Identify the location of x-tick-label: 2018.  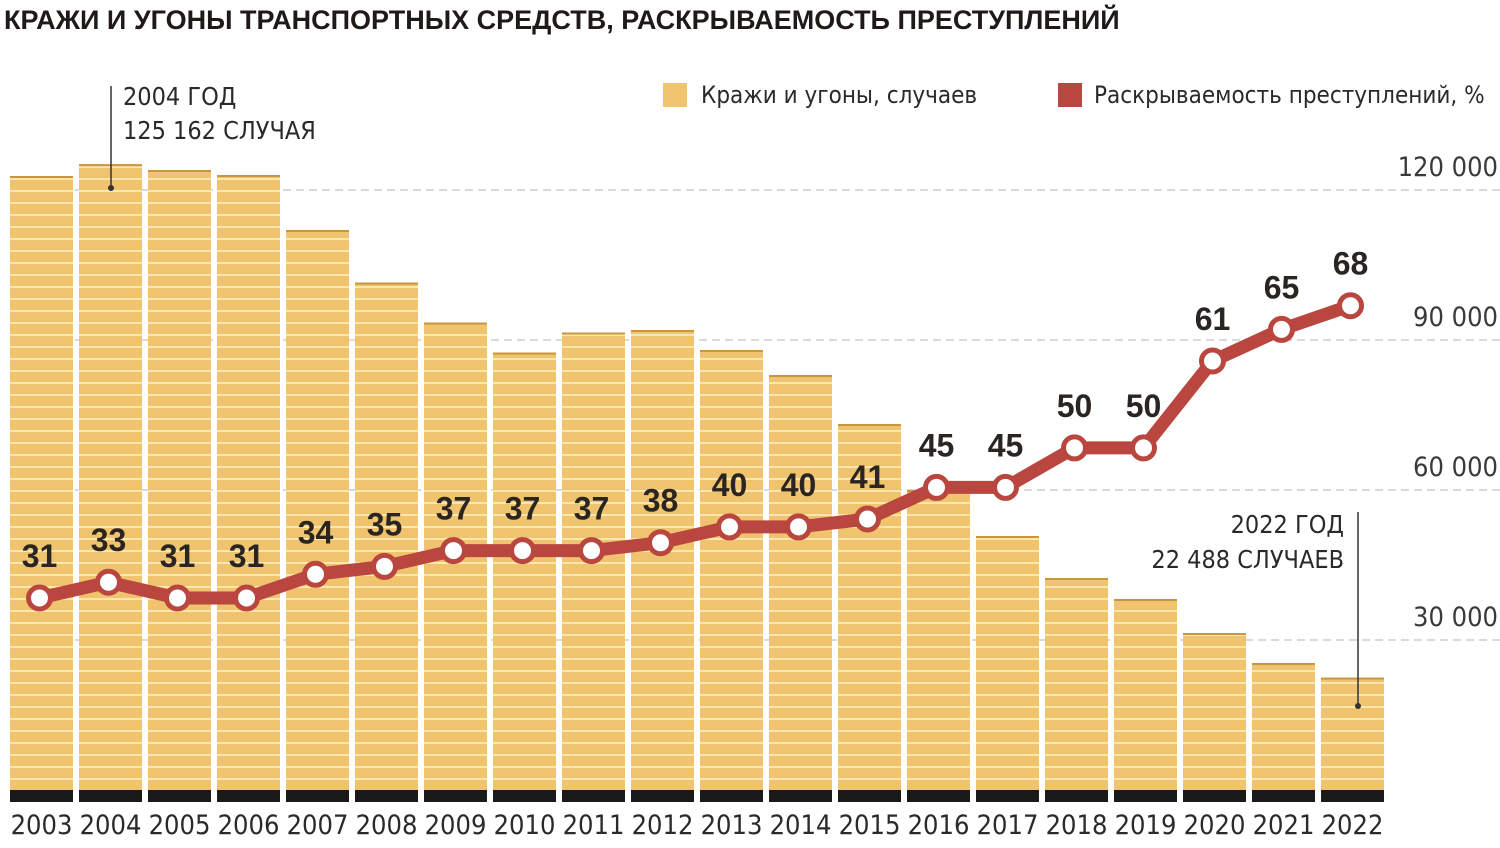
(1077, 825).